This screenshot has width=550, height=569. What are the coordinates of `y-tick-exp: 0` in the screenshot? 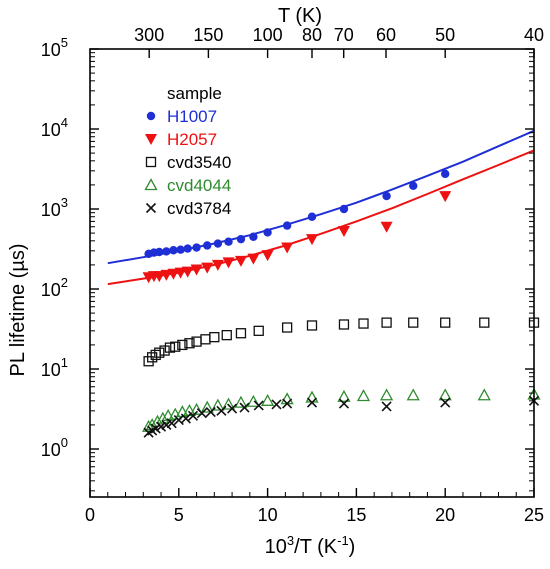 It's located at (64, 442).